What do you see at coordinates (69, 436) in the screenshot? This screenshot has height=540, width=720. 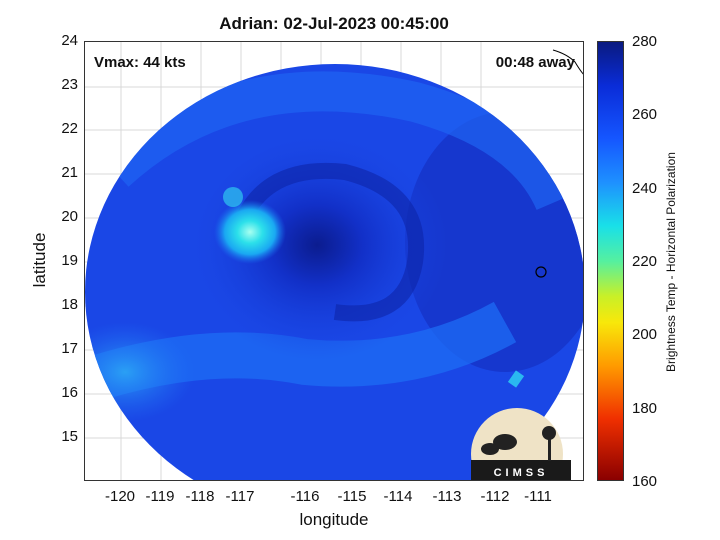 I see `y-tick: 15` at bounding box center [69, 436].